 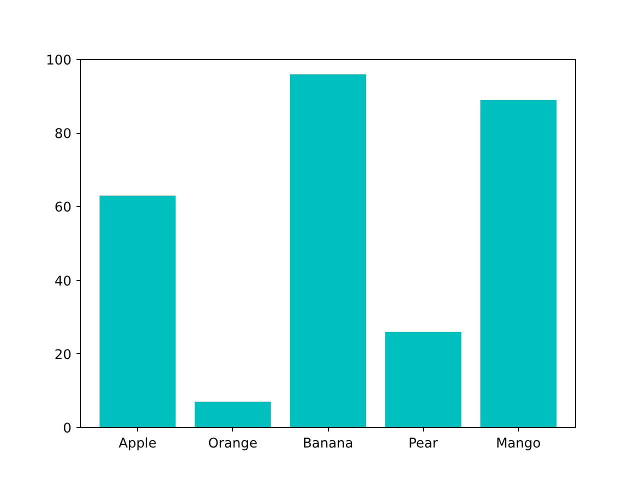 What do you see at coordinates (63, 282) in the screenshot?
I see `y-tick-label: 40` at bounding box center [63, 282].